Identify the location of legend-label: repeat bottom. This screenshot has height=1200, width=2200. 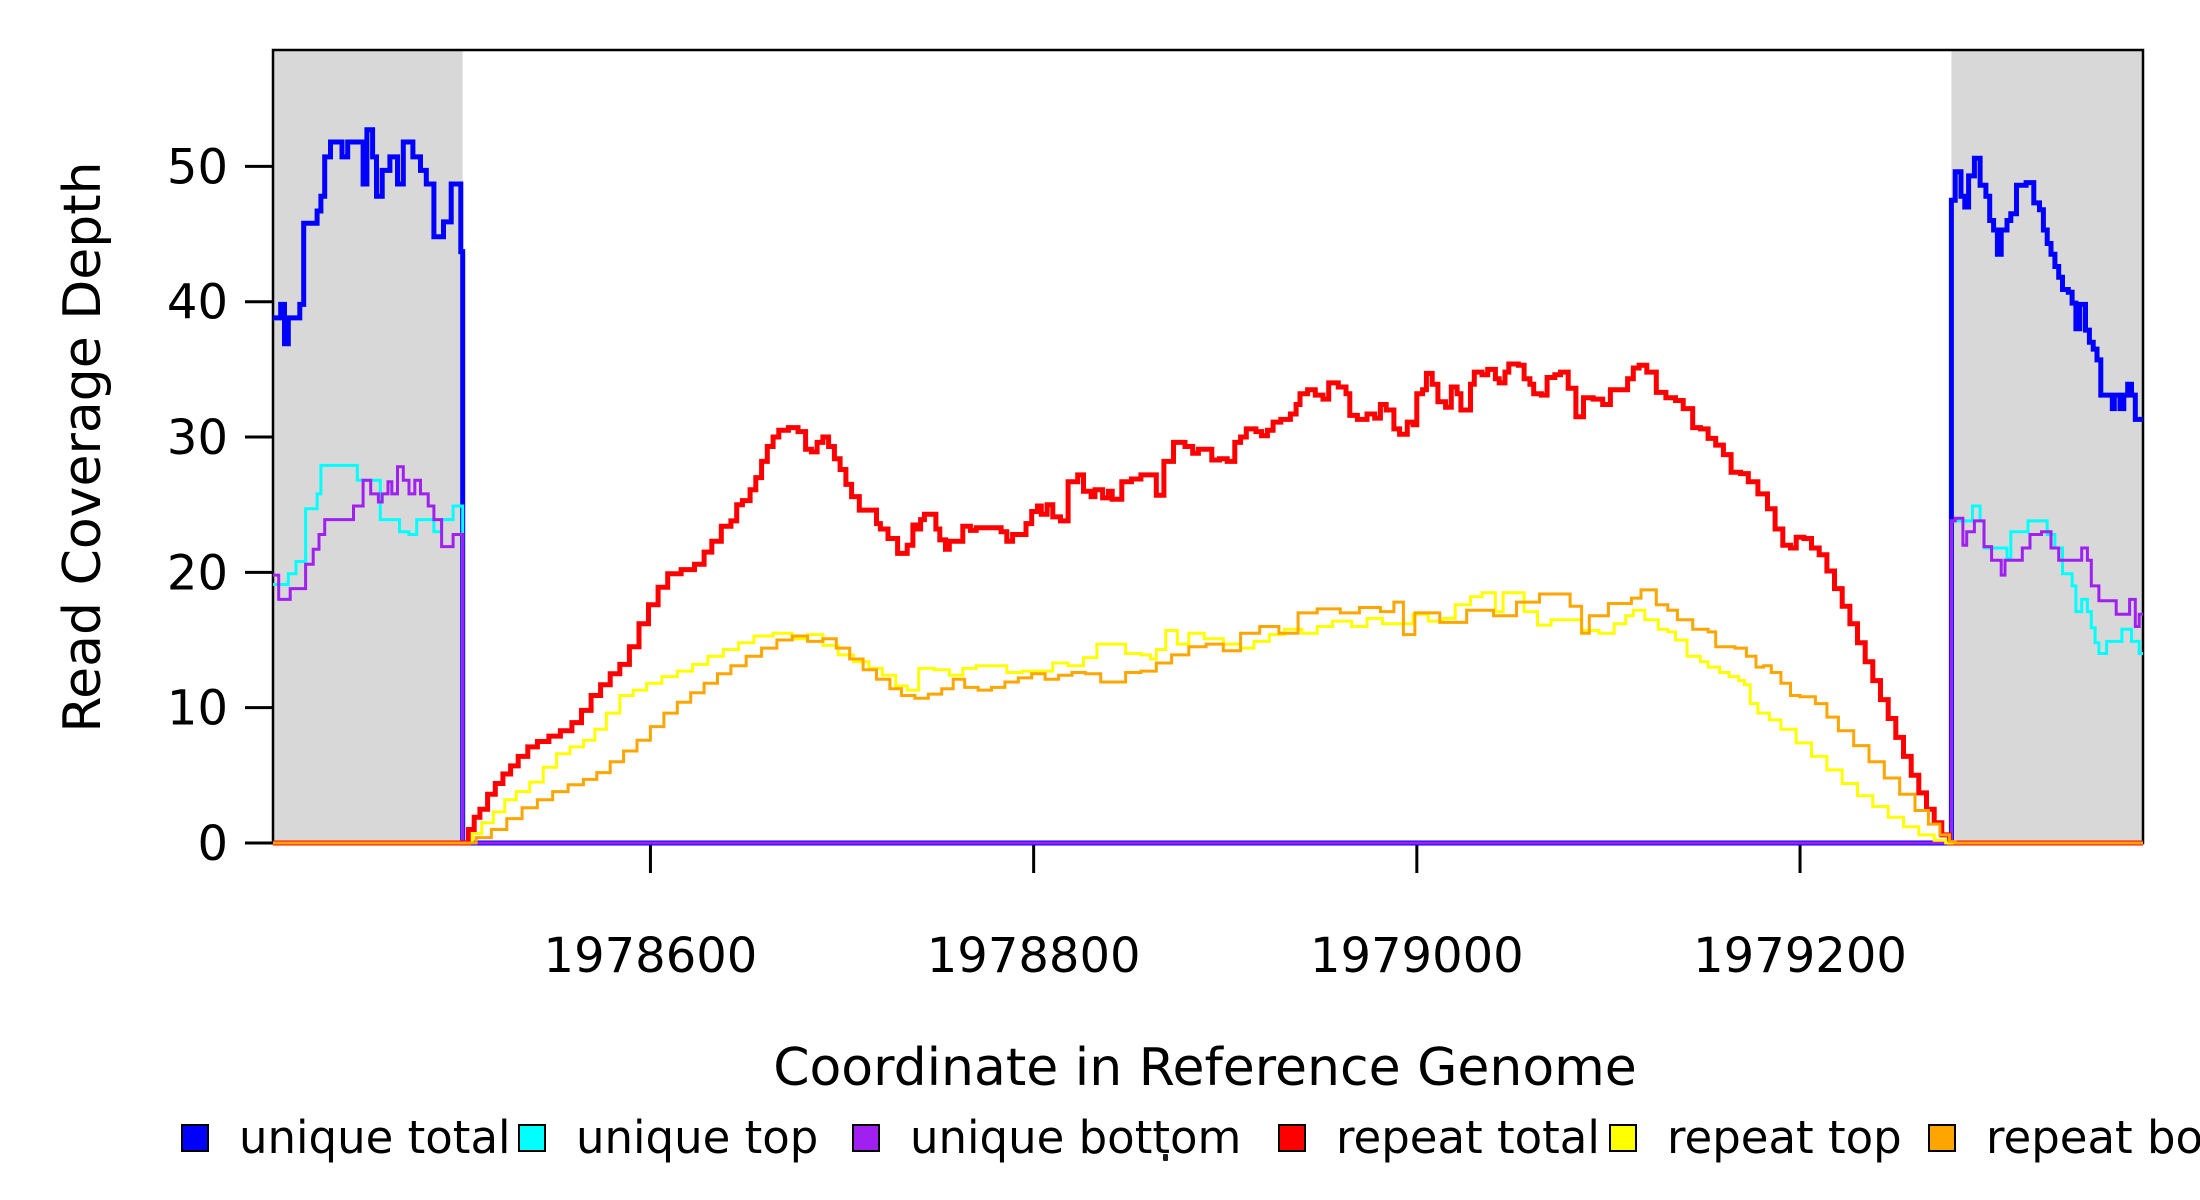
(2093, 1137).